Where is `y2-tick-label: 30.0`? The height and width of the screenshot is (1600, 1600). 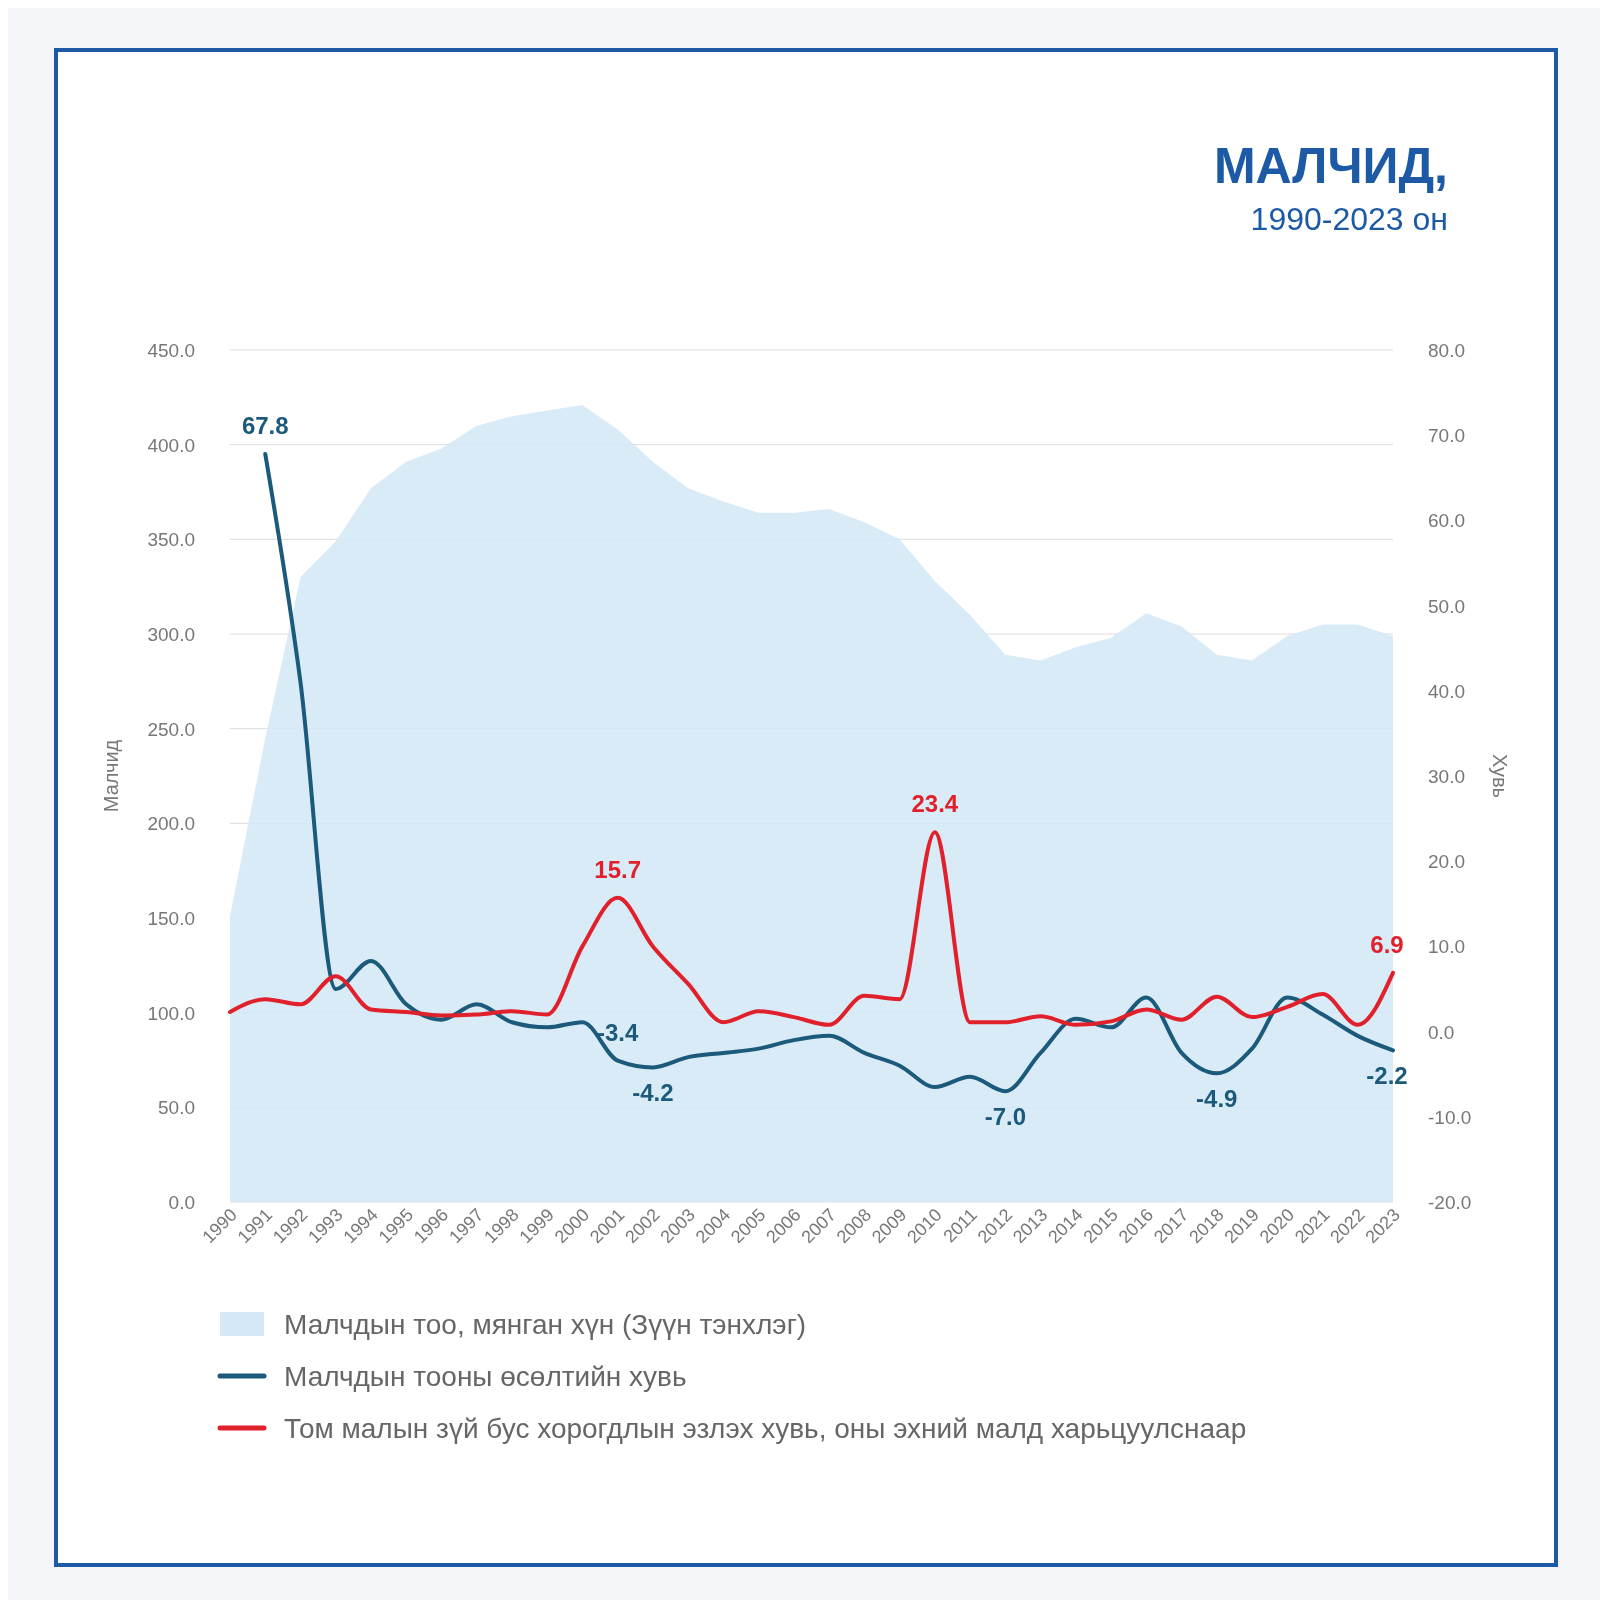
y2-tick-label: 30.0 is located at coordinates (1446, 776).